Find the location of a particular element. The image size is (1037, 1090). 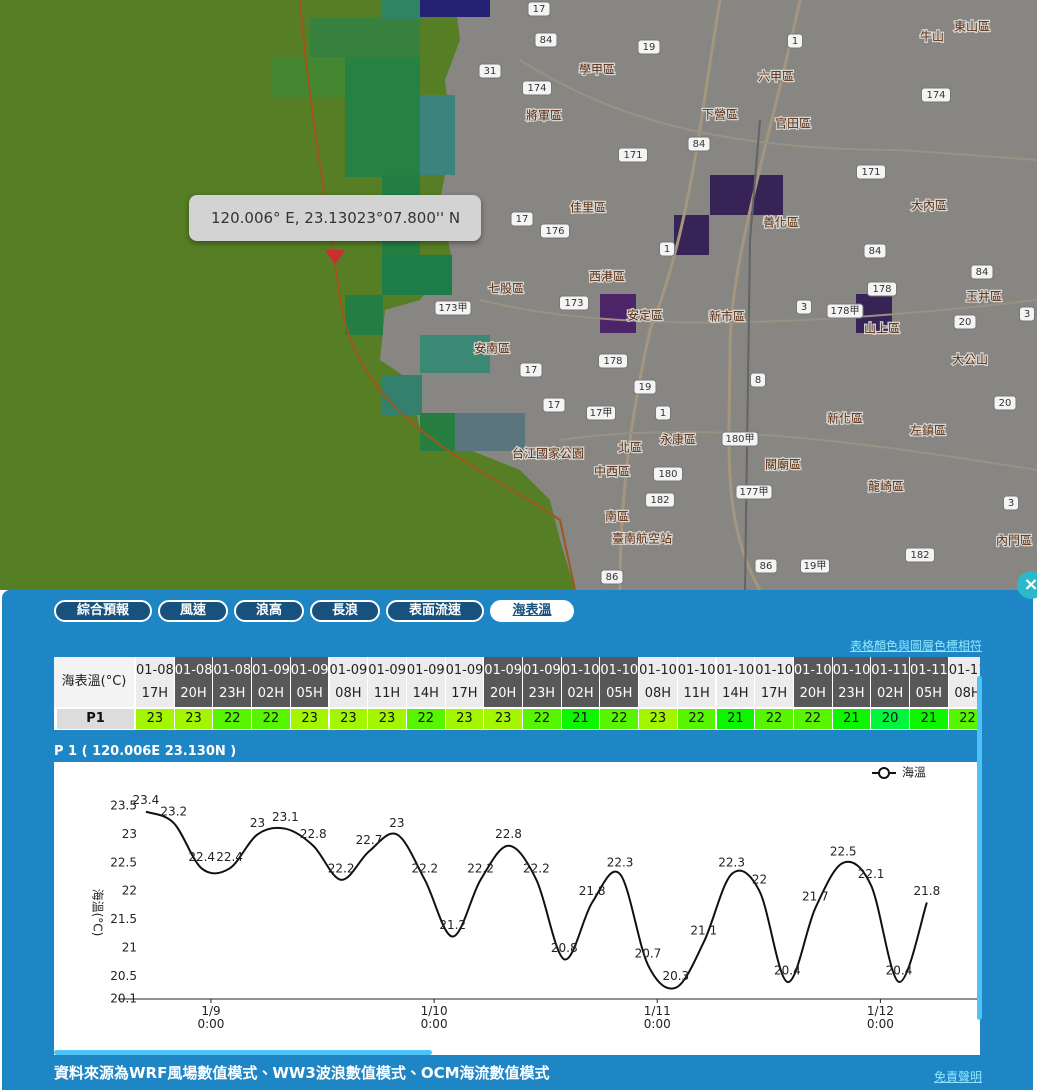

close-button: × is located at coordinates (1027, 585).